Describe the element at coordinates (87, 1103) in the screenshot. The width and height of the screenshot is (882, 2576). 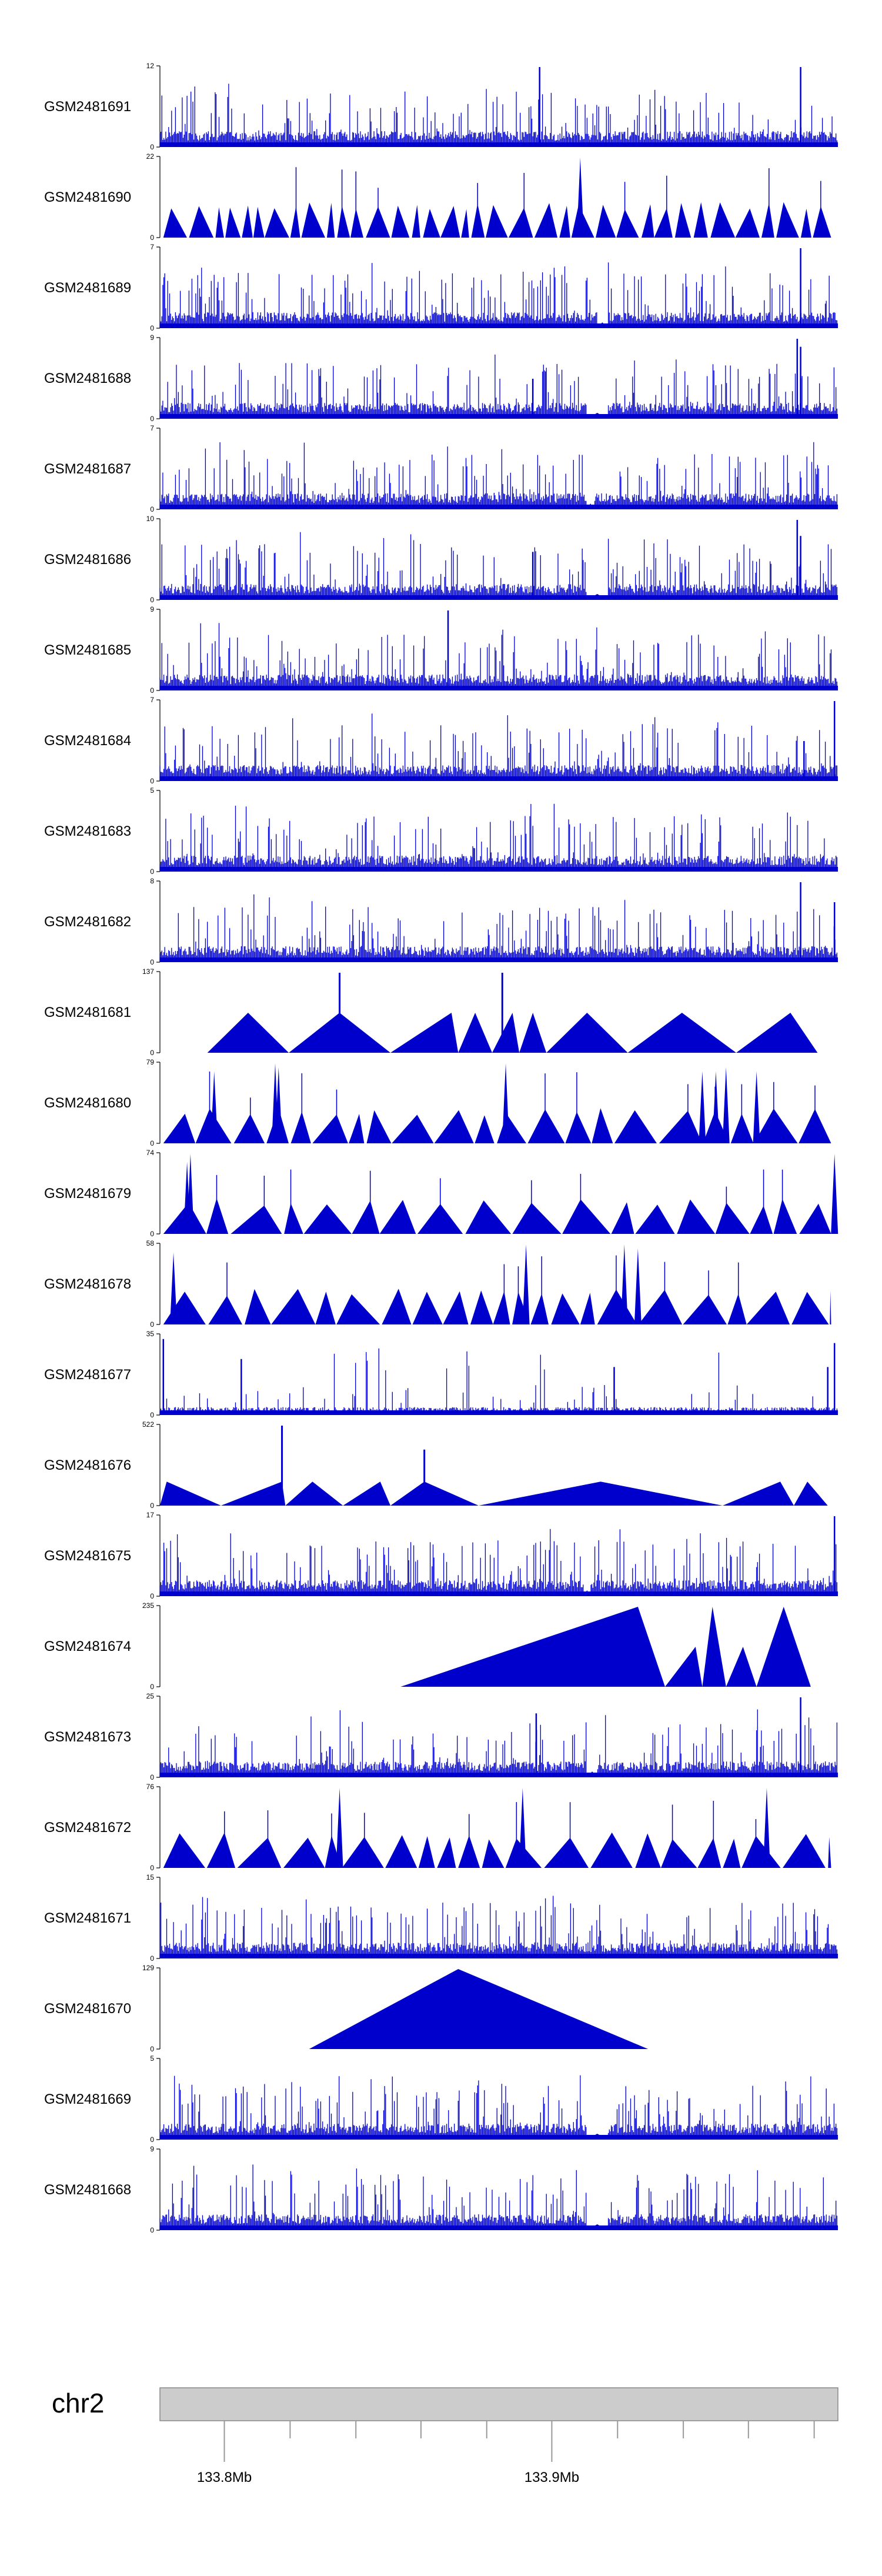
I see `track-label: GSM2481680` at that location.